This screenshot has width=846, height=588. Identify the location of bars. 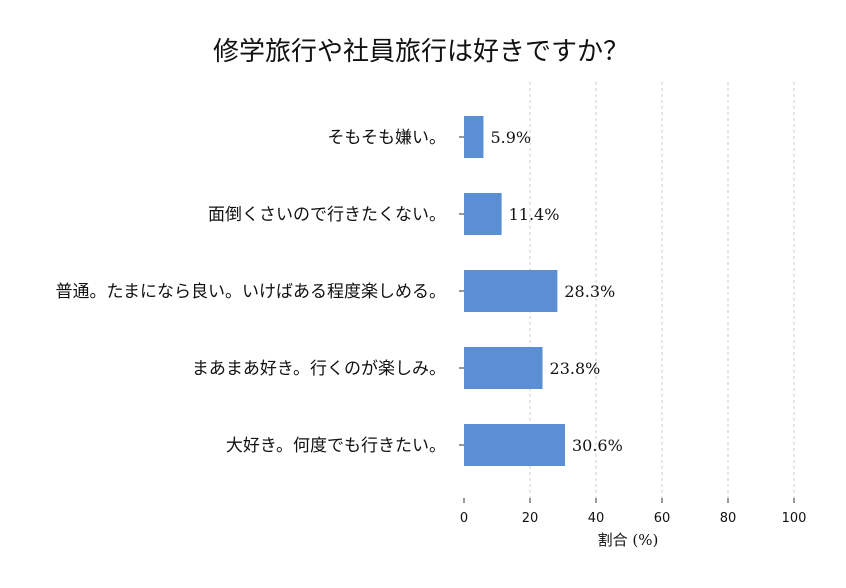
(514, 291).